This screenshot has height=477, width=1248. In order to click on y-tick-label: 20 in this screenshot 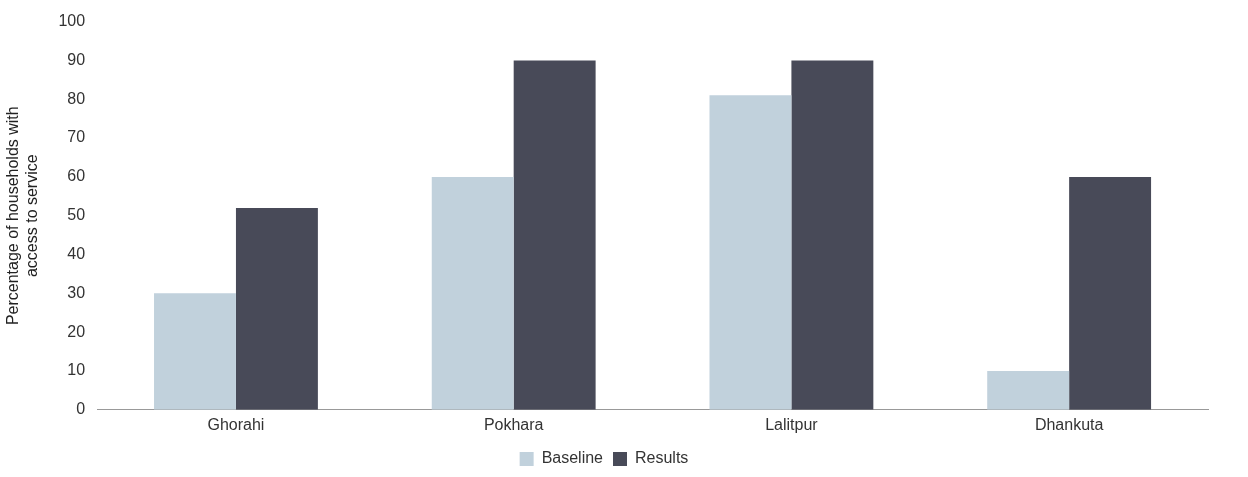, I will do `click(76, 331)`.